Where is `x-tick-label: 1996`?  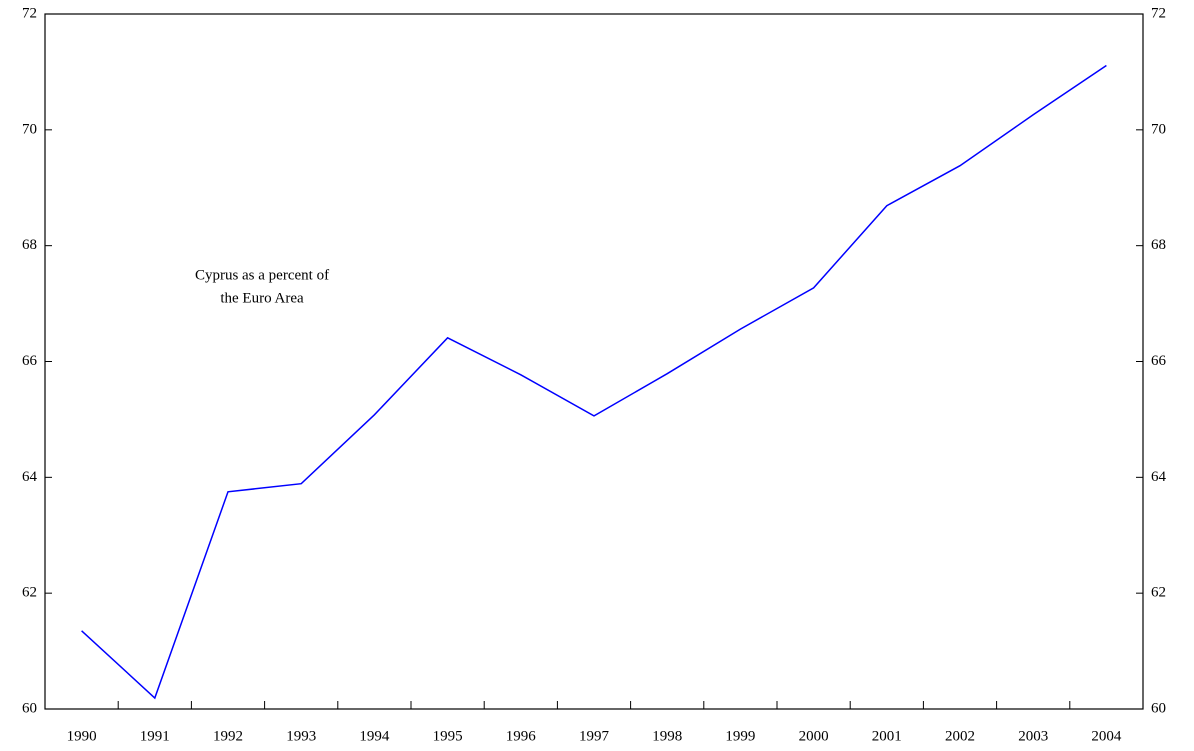
x-tick-label: 1996 is located at coordinates (521, 736).